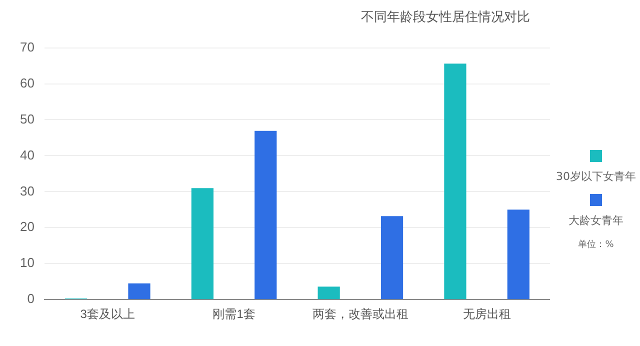 The height and width of the screenshot is (346, 640). What do you see at coordinates (234, 314) in the screenshot?
I see `x-tick-label: 刚需1套` at bounding box center [234, 314].